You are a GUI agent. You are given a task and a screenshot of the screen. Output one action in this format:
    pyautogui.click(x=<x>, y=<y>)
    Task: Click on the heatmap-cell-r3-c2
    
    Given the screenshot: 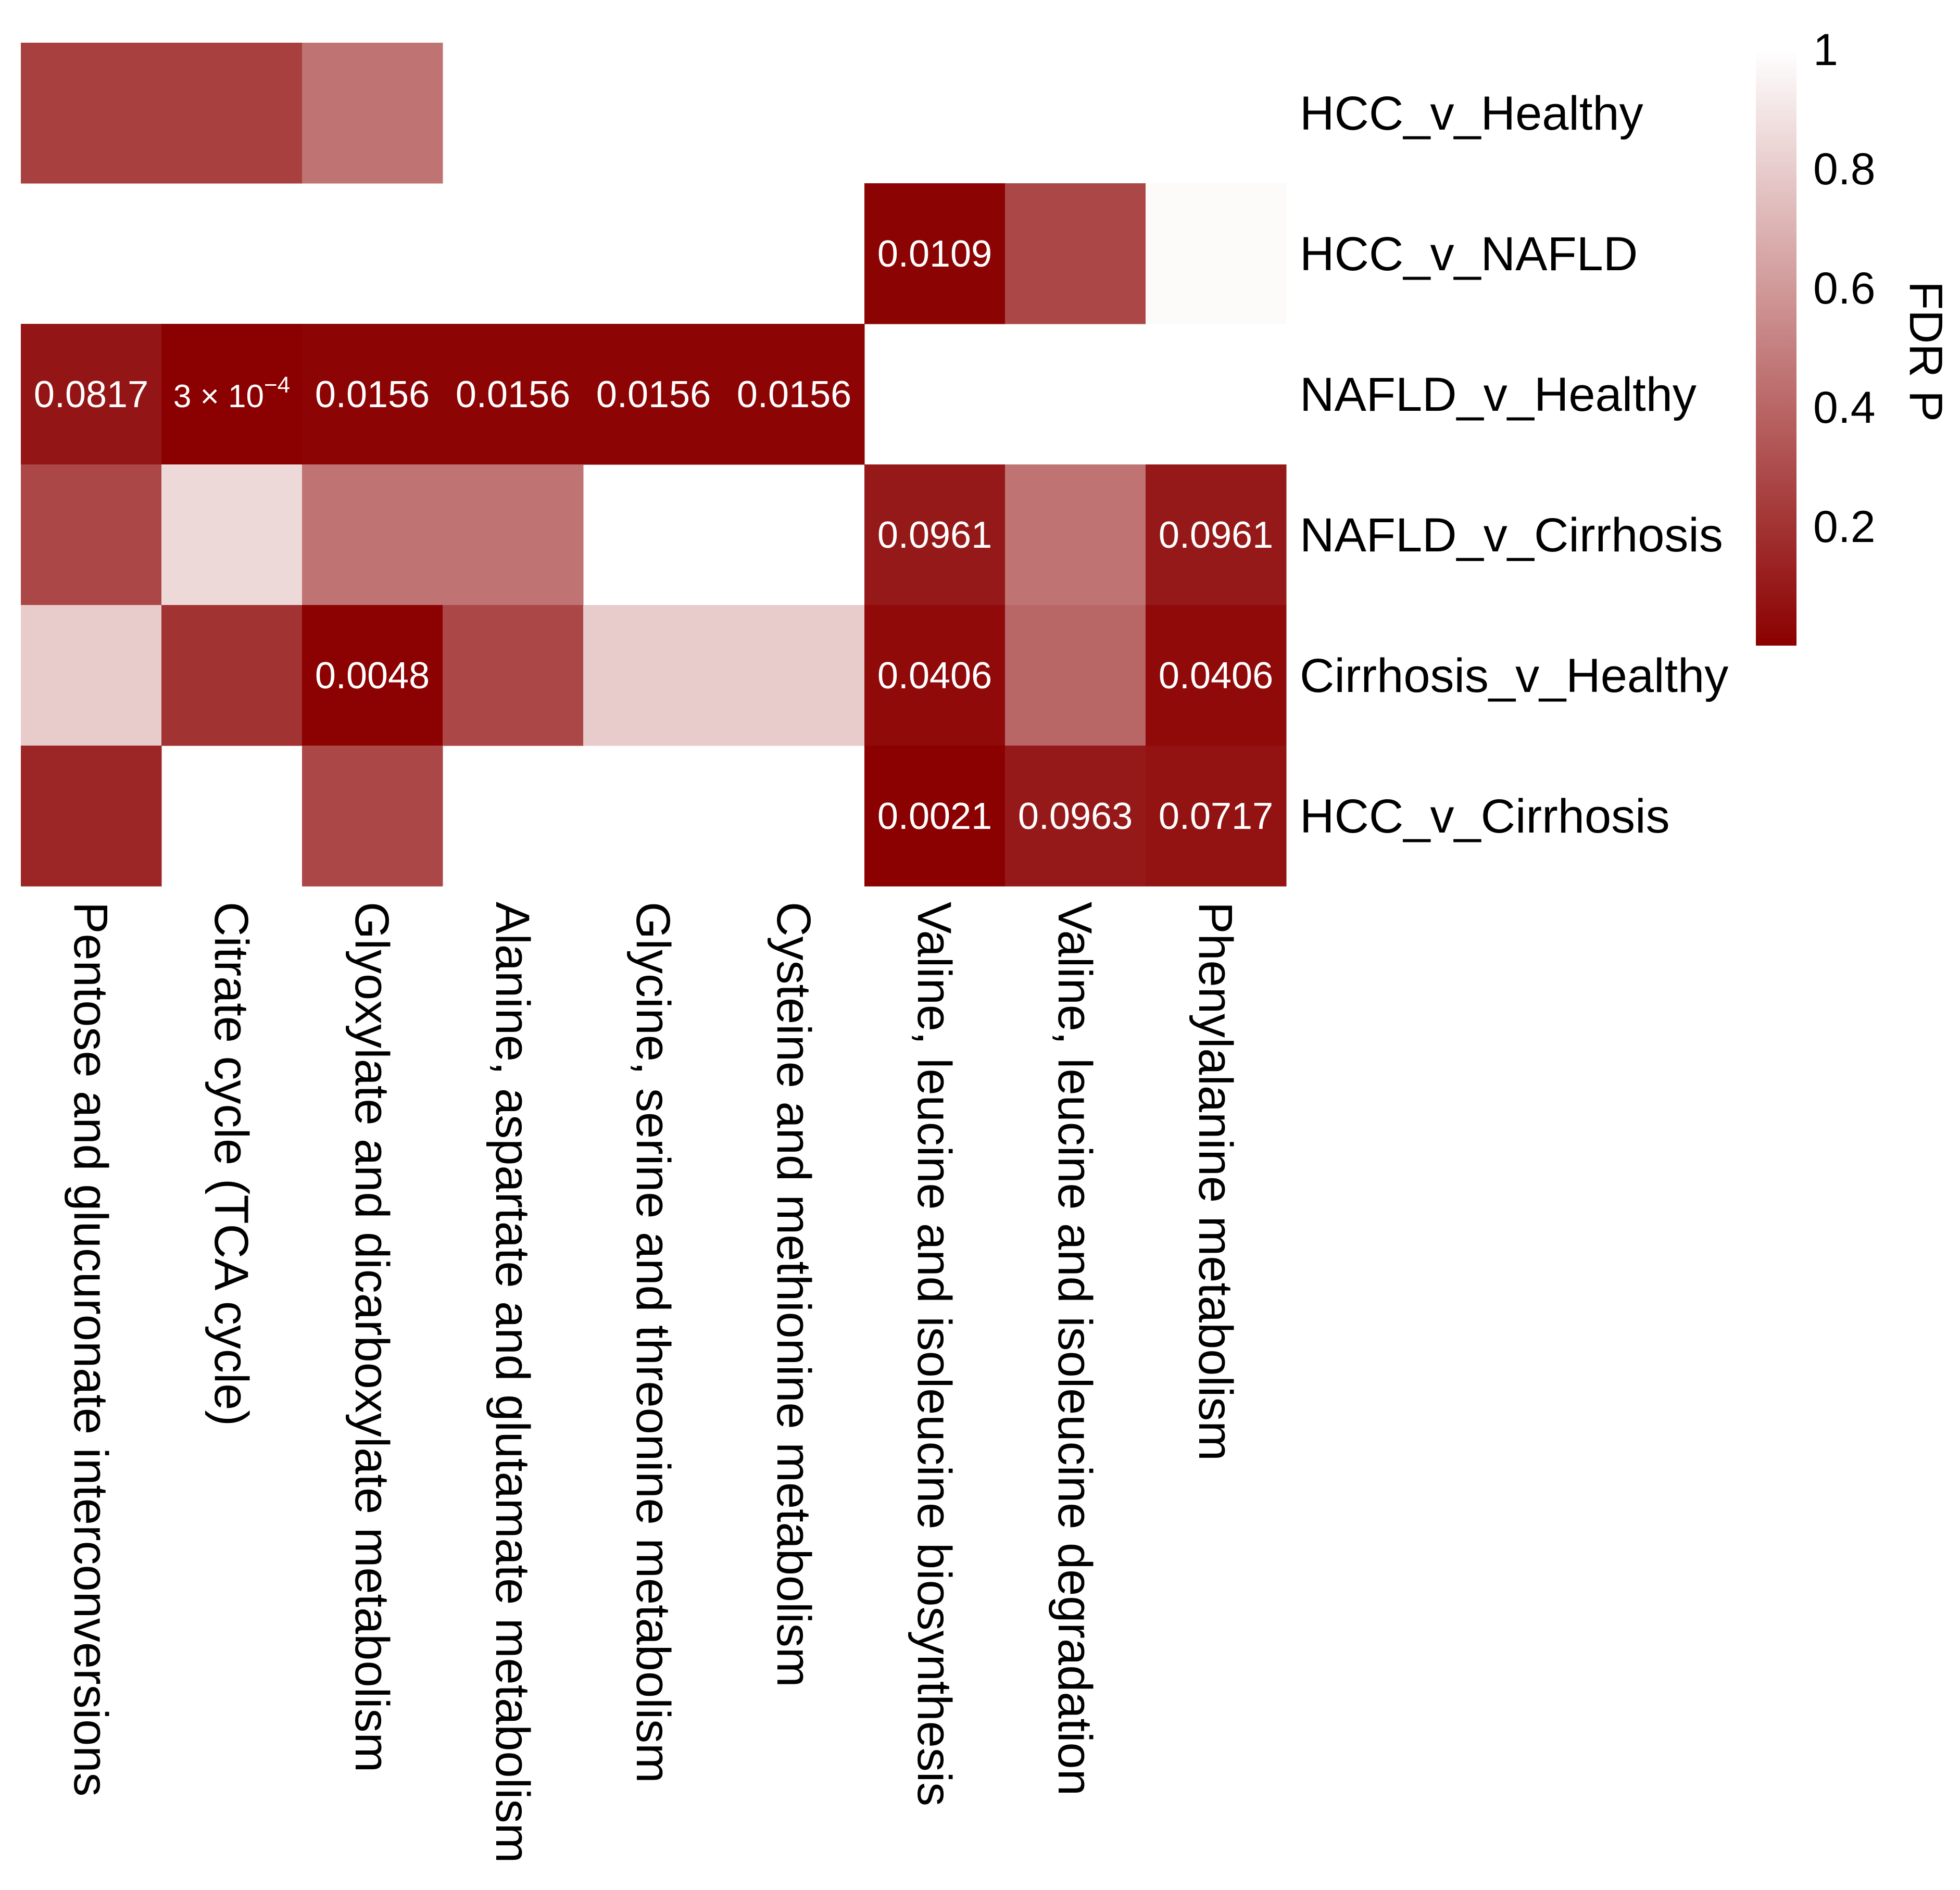 What is the action you would take?
    pyautogui.click(x=372, y=535)
    